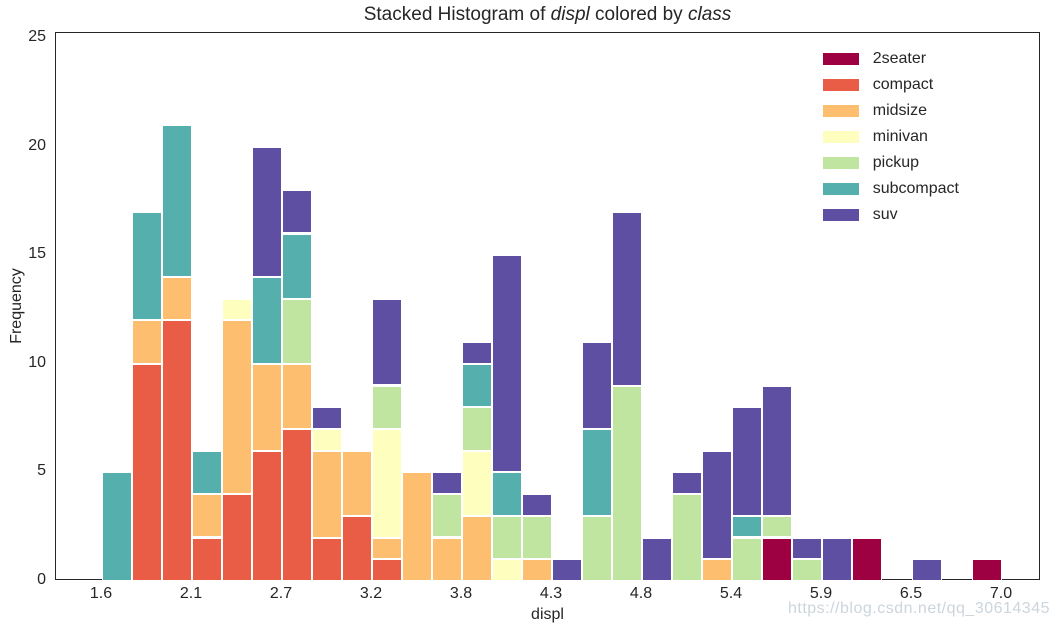 The width and height of the screenshot is (1054, 631). I want to click on legend-label-minivan: minivan, so click(900, 136).